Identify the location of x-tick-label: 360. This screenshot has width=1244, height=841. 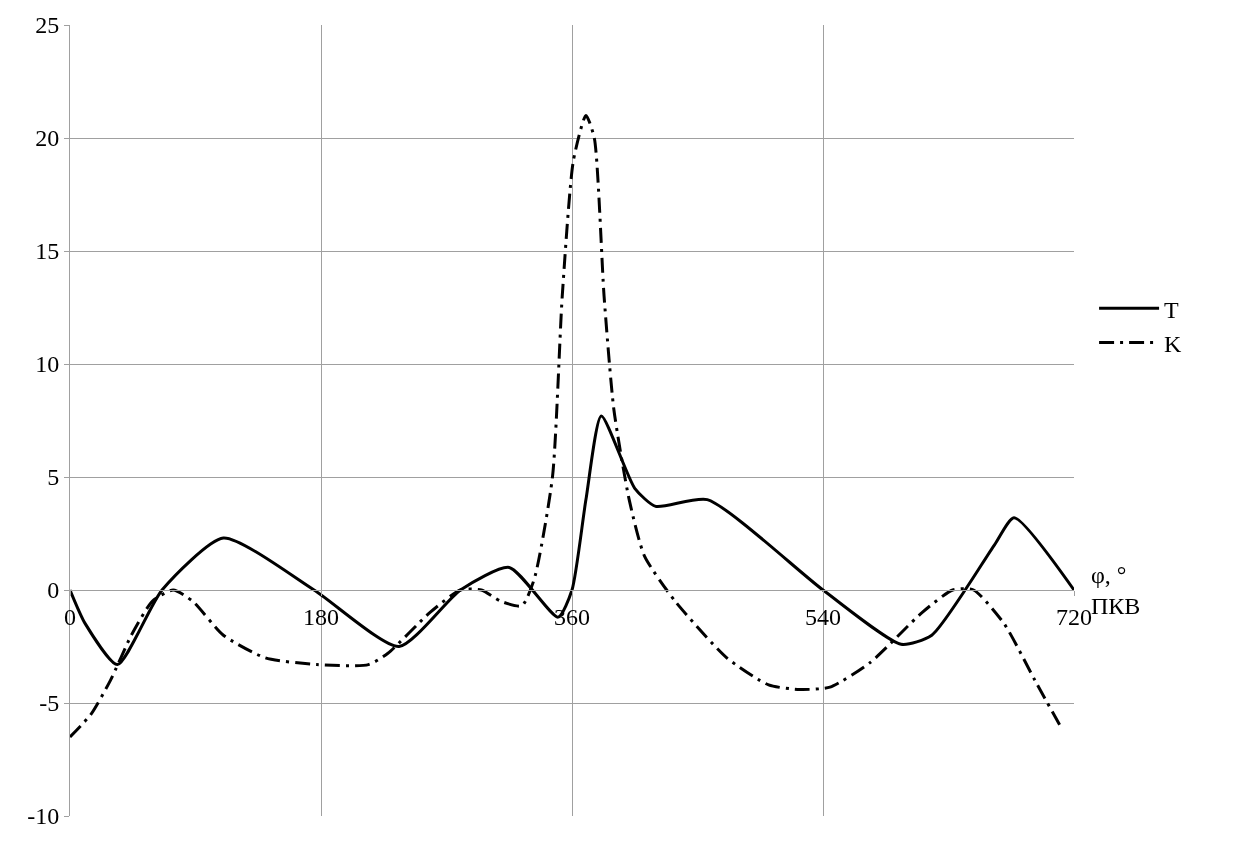
(572, 616).